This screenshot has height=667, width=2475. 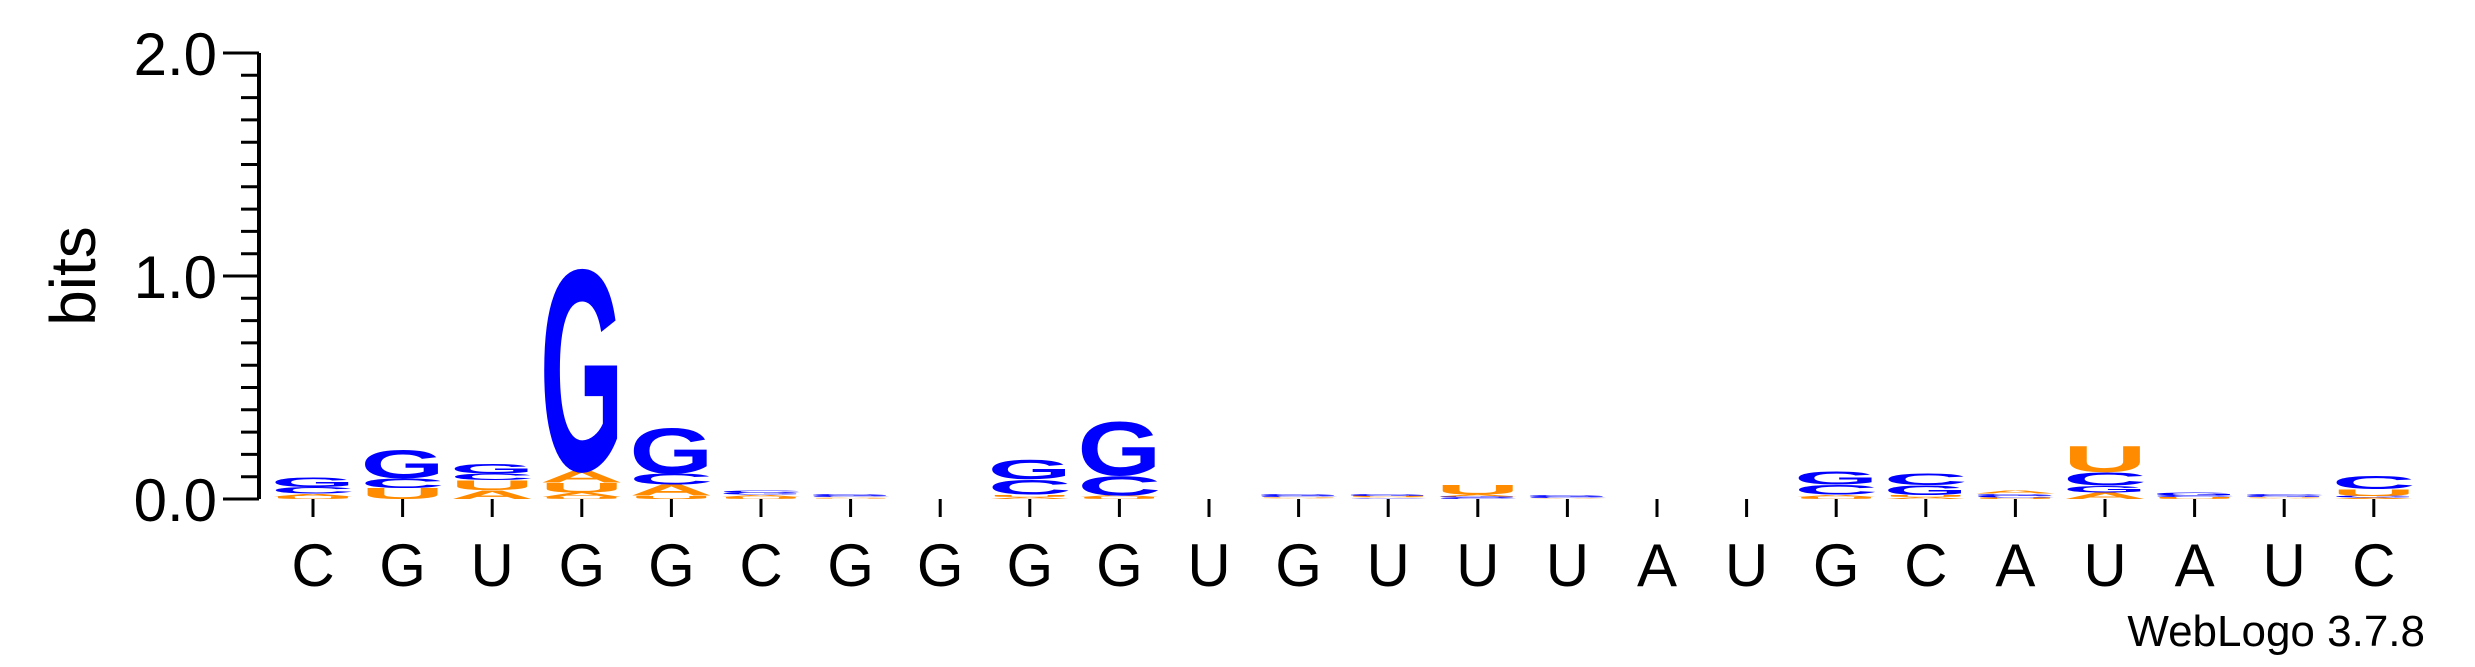 What do you see at coordinates (73, 276) in the screenshot?
I see `y-axis-label: bits` at bounding box center [73, 276].